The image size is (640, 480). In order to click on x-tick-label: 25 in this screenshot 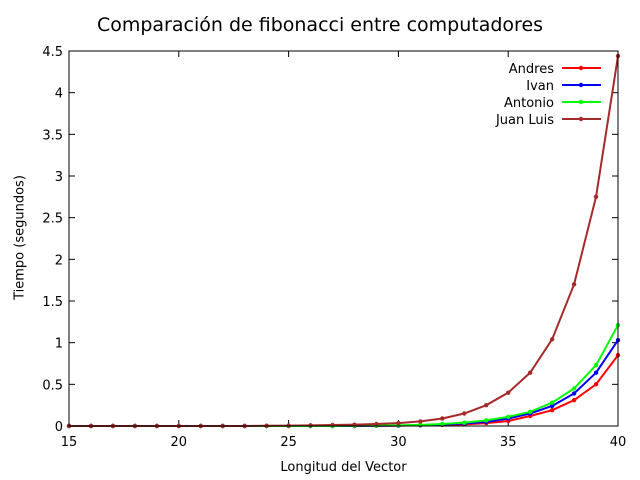, I will do `click(288, 442)`.